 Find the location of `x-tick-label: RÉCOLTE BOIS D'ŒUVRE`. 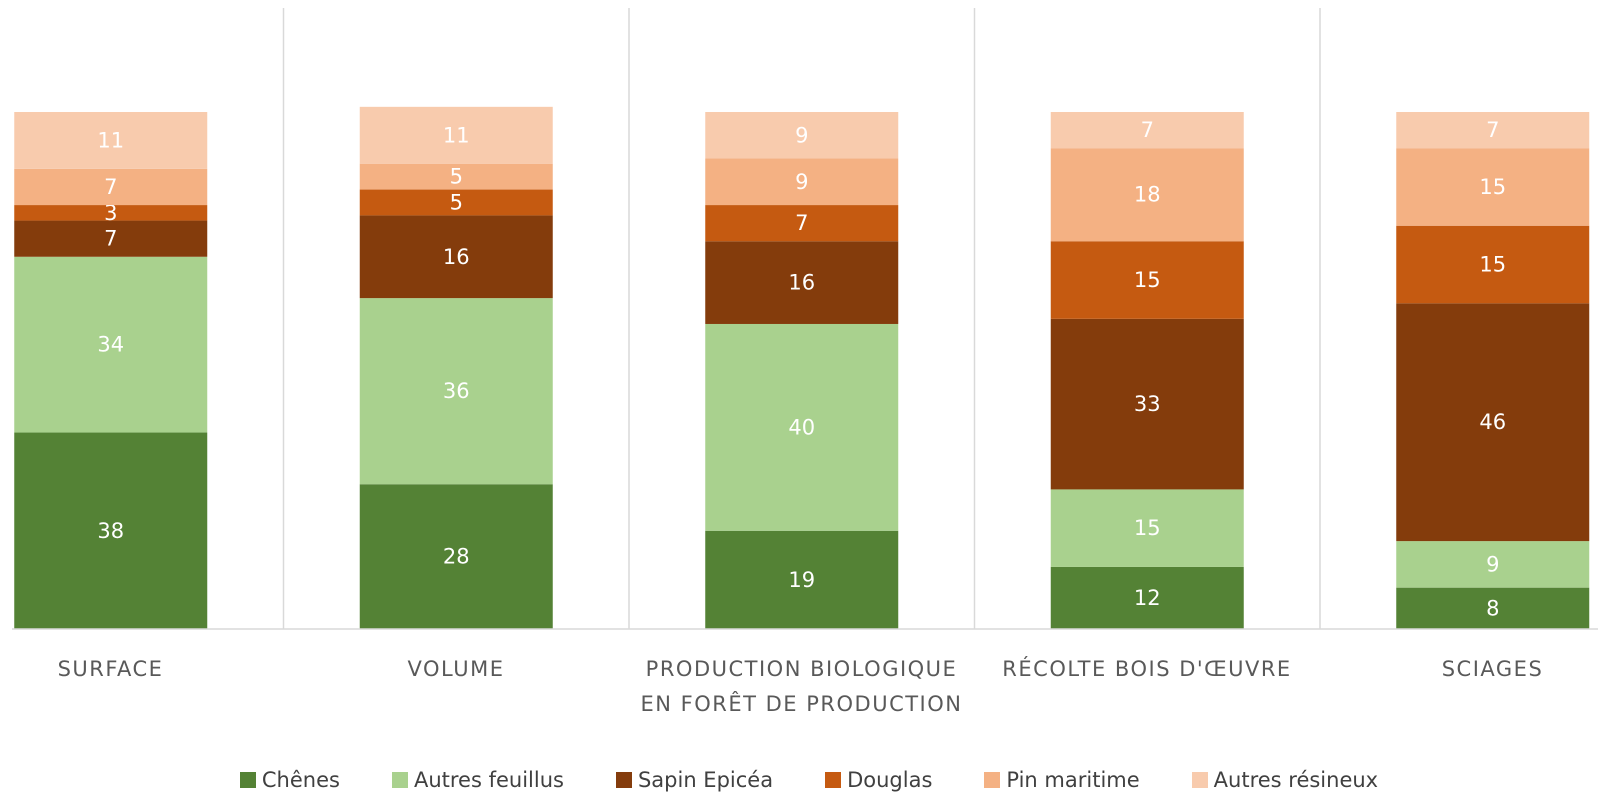

x-tick-label: RÉCOLTE BOIS D'ŒUVRE is located at coordinates (1147, 669).